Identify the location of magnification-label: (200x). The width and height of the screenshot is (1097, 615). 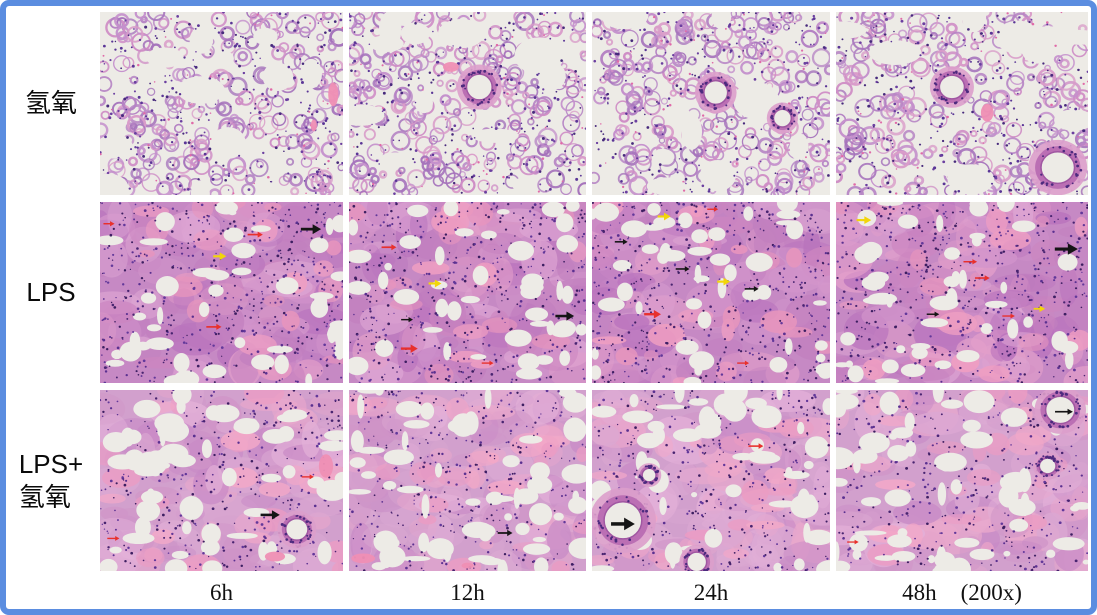
(991, 592).